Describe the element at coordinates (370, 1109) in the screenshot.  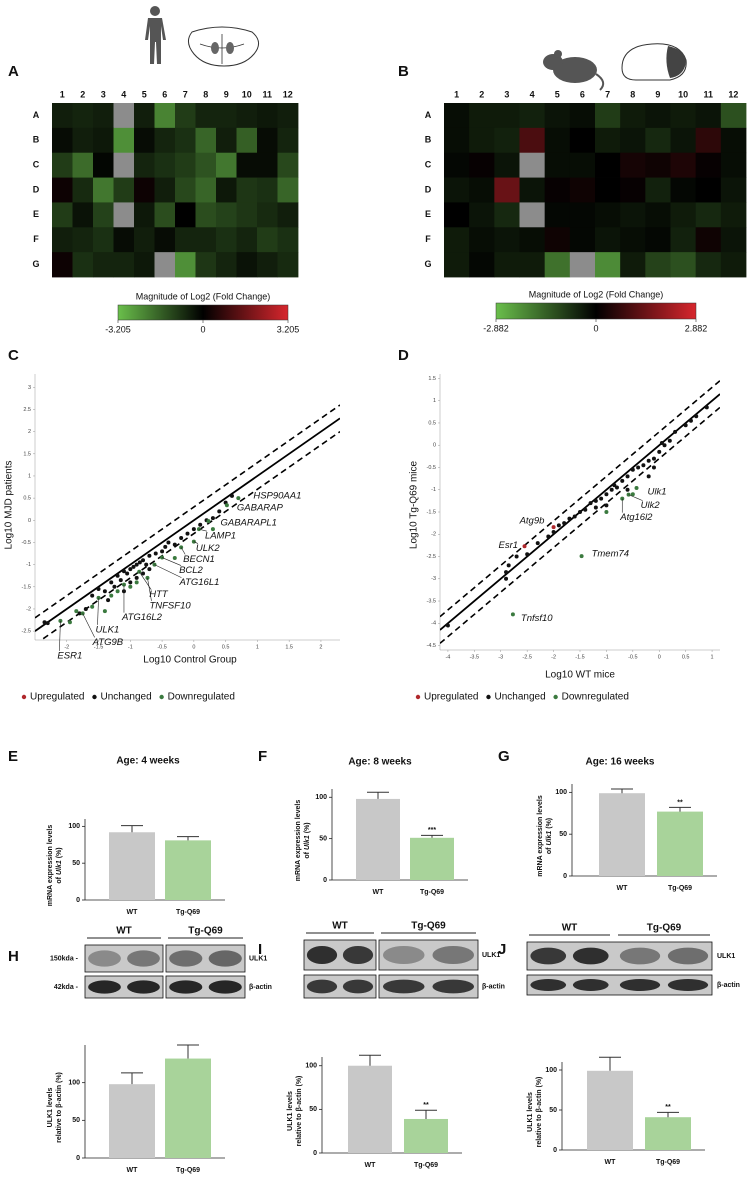
I see `bar` at that location.